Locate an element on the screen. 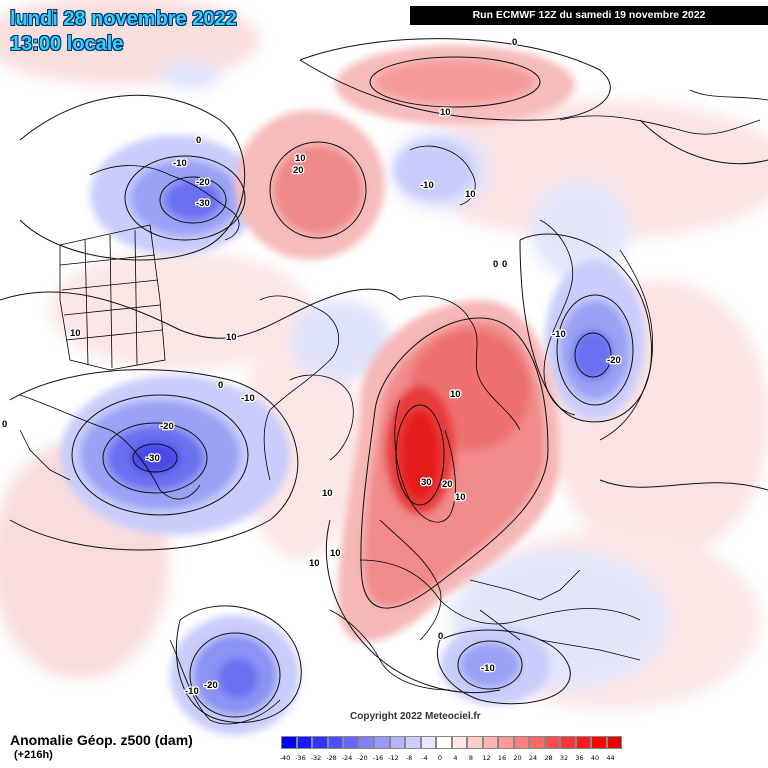  legend-tick-label: 32 is located at coordinates (564, 758).